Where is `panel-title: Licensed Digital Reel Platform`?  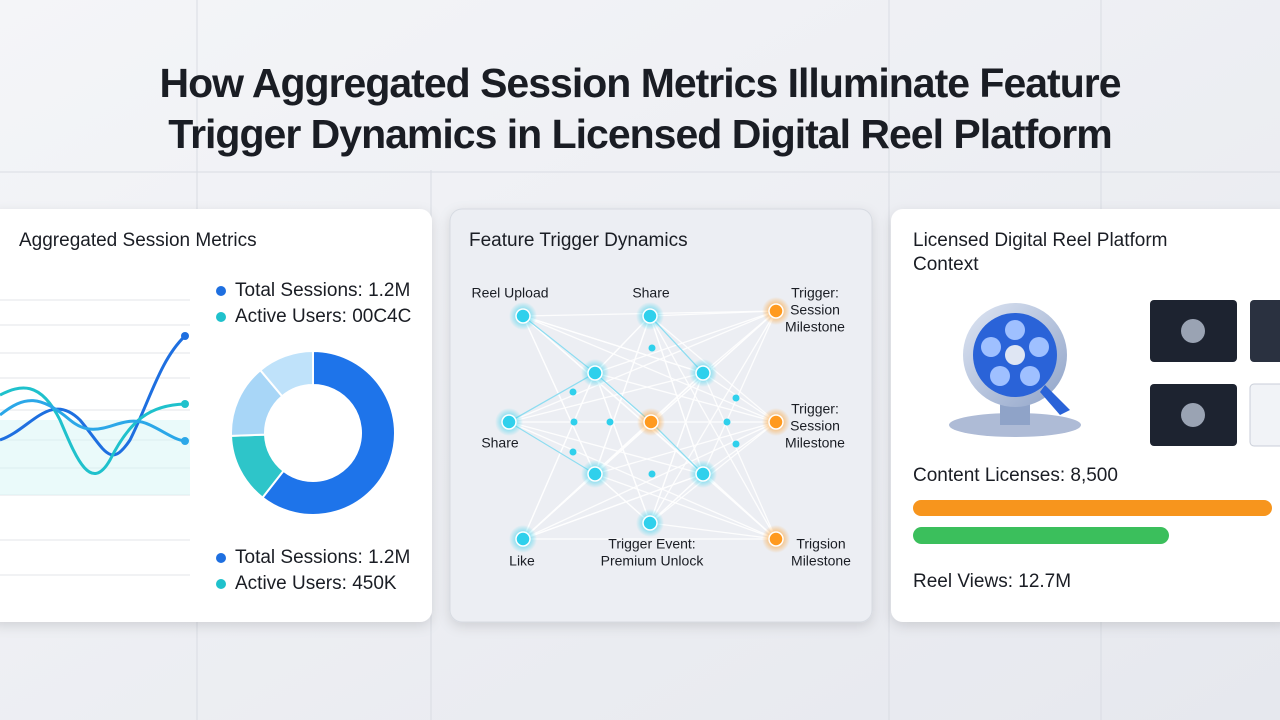
panel-title: Licensed Digital Reel Platform is located at coordinates (1040, 240).